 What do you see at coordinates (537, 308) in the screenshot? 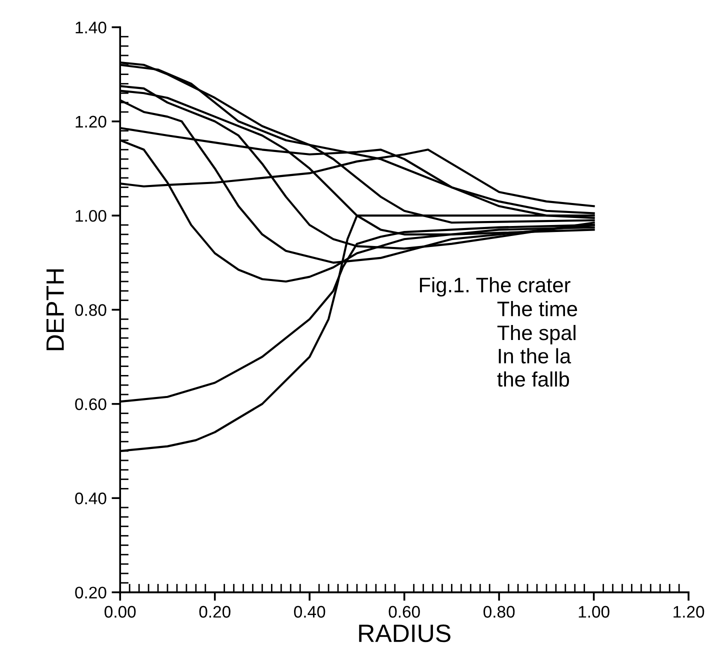
I see `annotation: The time` at bounding box center [537, 308].